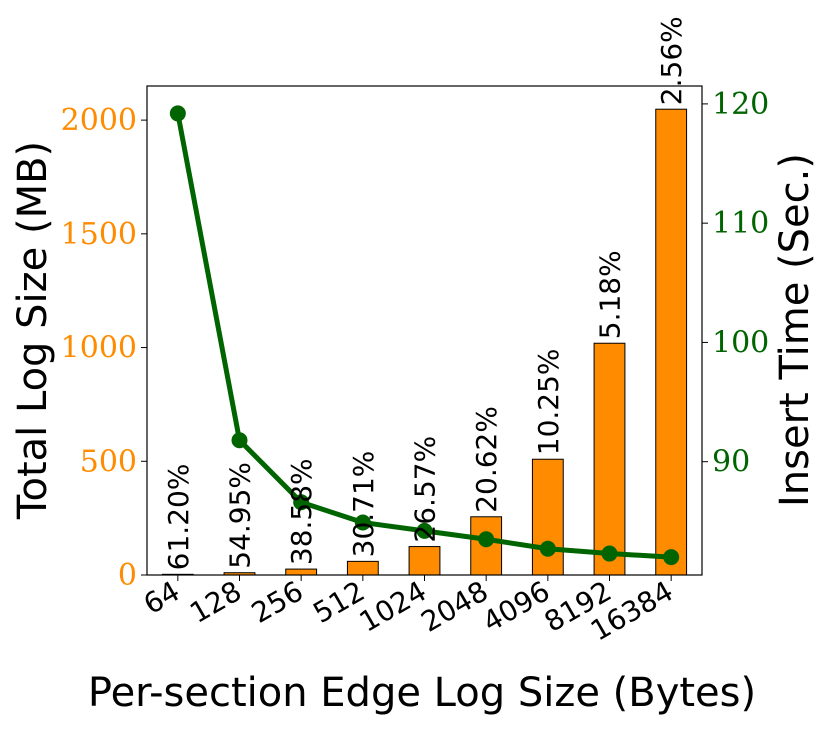 This screenshot has height=730, width=830. I want to click on y-axis-right-label: Insert Time (Sec.), so click(795, 330).